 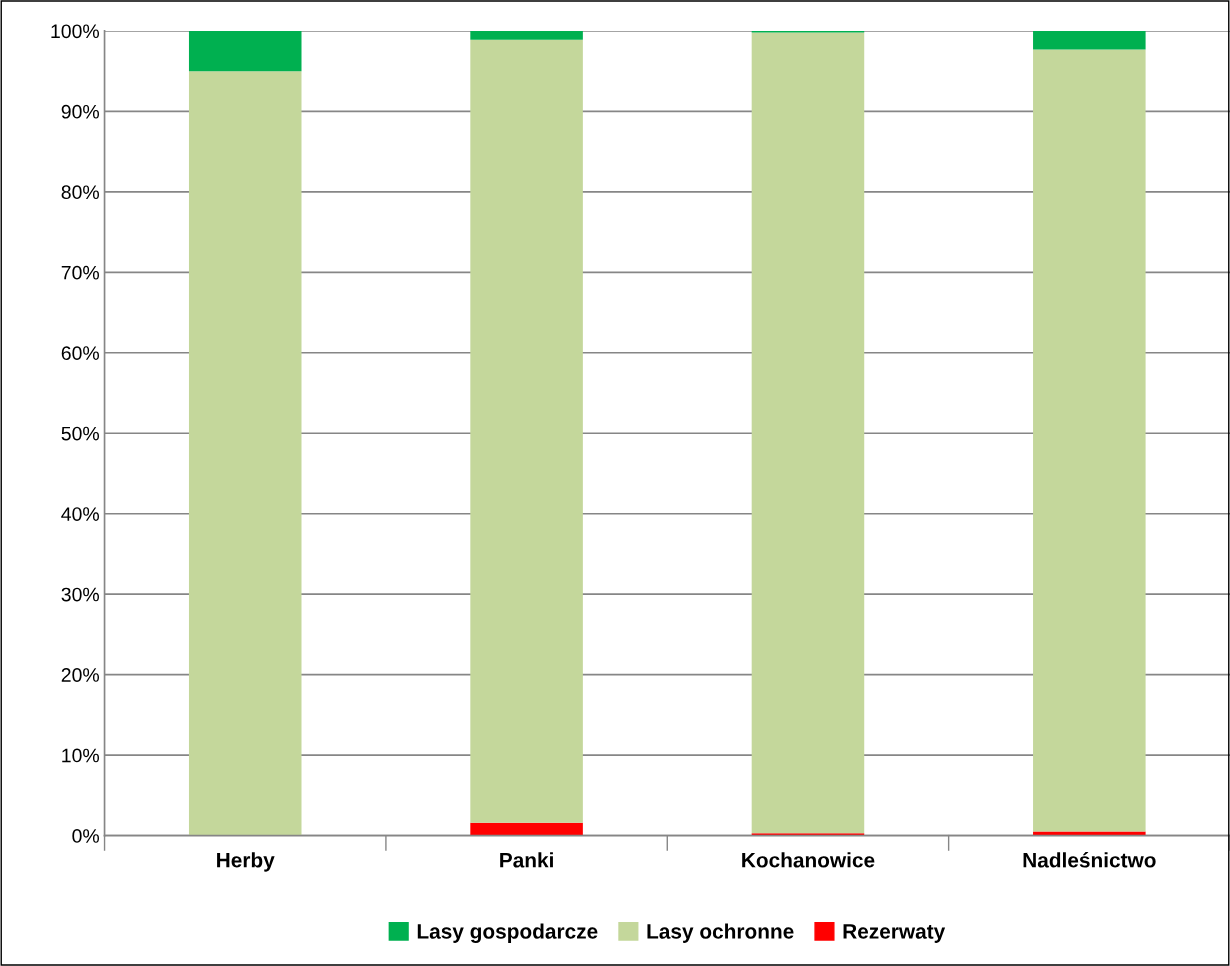 What do you see at coordinates (246, 862) in the screenshot?
I see `x-tick-label: Herby` at bounding box center [246, 862].